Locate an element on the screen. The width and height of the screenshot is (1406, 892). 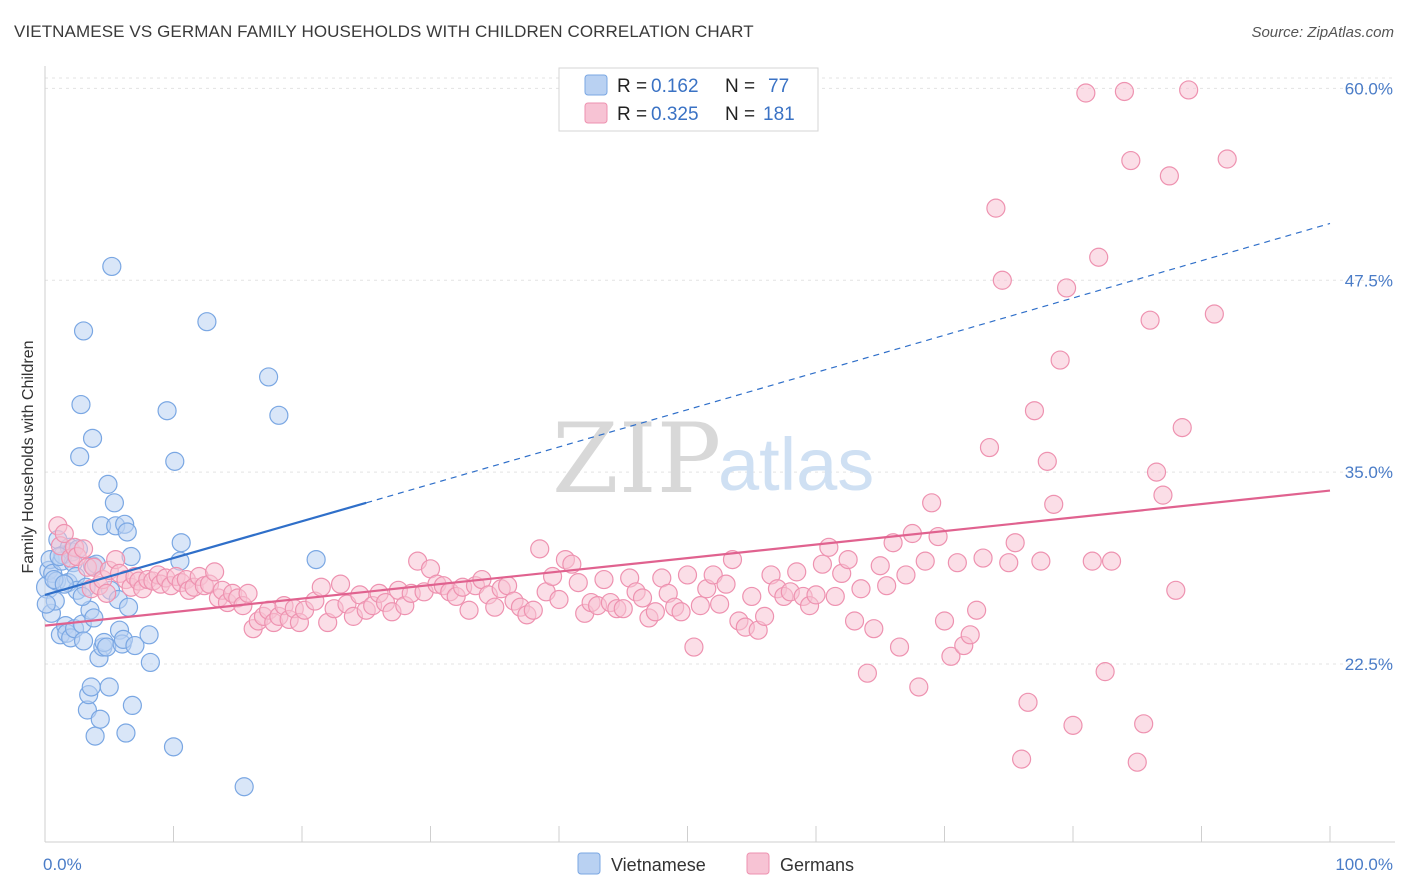
y-tick-label-0: 22.5% is located at coordinates (1369, 664).